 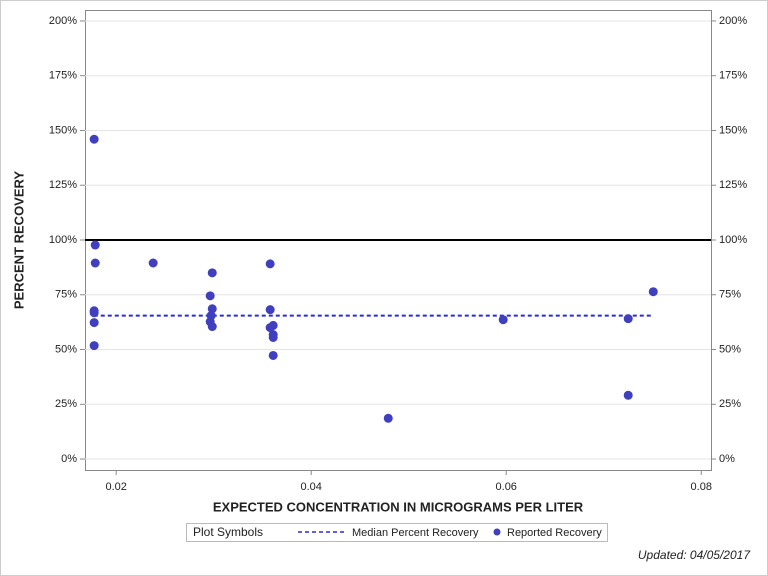 What do you see at coordinates (311, 487) in the screenshot?
I see `x-tick-label: 0.04` at bounding box center [311, 487].